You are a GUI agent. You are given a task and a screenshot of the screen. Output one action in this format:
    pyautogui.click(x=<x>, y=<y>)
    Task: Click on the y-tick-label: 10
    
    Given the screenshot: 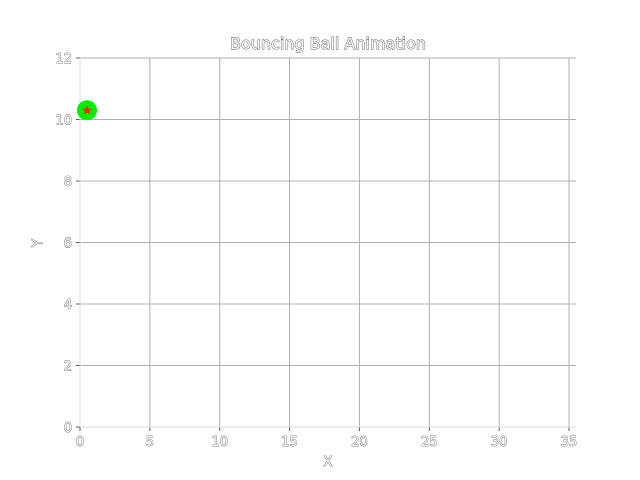 What is the action you would take?
    pyautogui.click(x=63, y=121)
    